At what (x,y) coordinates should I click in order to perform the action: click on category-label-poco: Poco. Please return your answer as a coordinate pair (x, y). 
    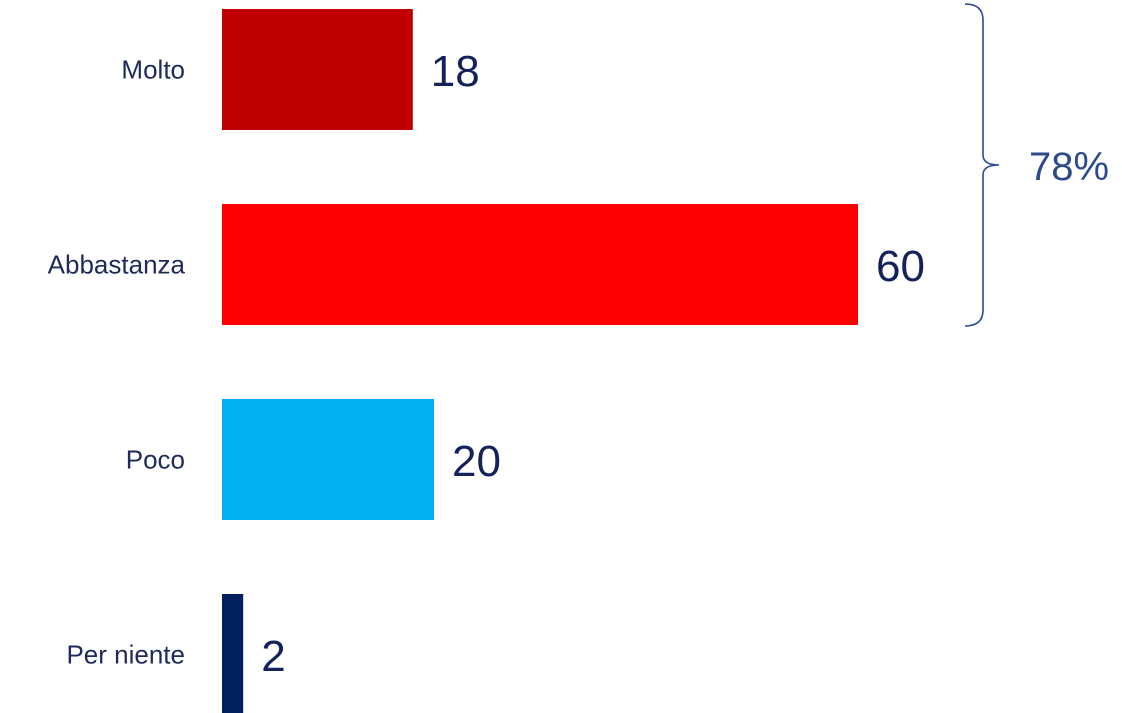
    Looking at the image, I should click on (155, 460).